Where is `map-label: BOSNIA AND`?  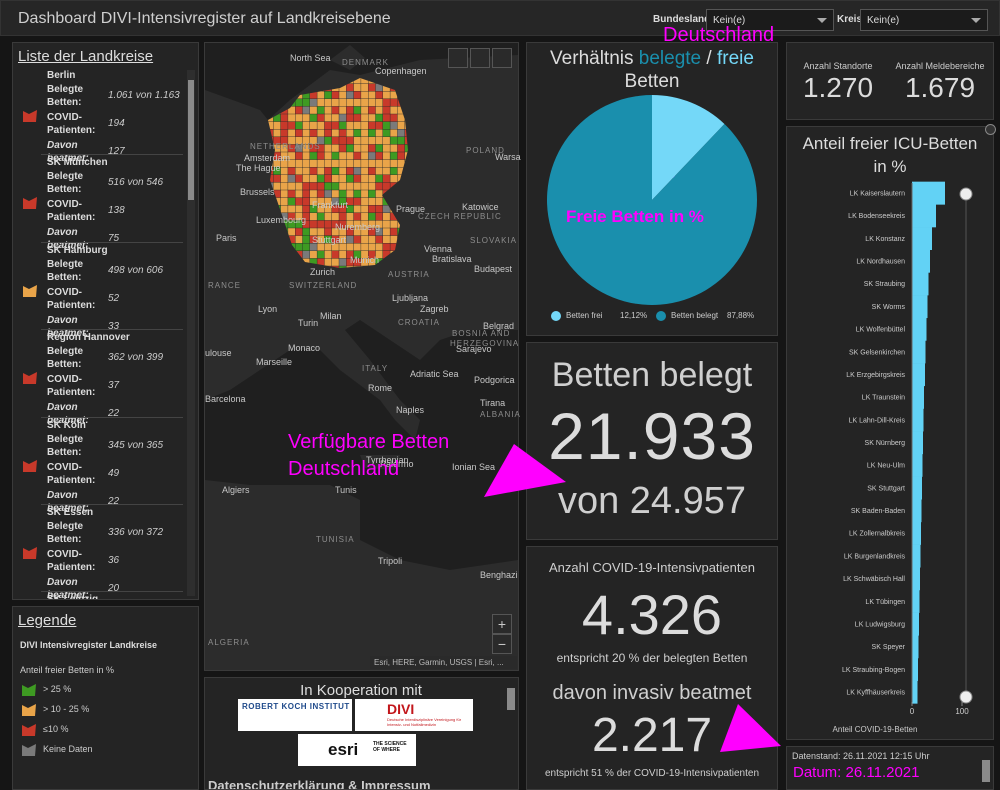 map-label: BOSNIA AND is located at coordinates (481, 333).